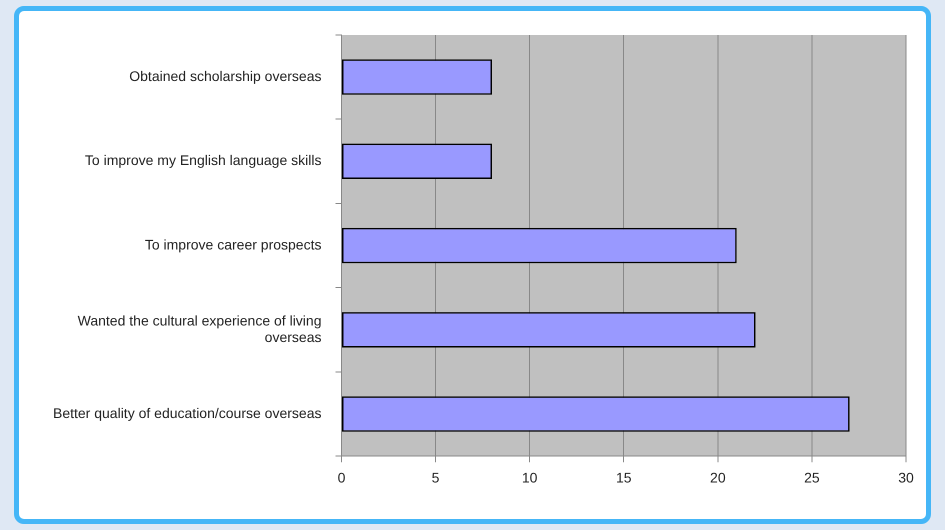 The height and width of the screenshot is (530, 945). I want to click on y-tick-label: Better quality of education/course overseas, so click(187, 412).